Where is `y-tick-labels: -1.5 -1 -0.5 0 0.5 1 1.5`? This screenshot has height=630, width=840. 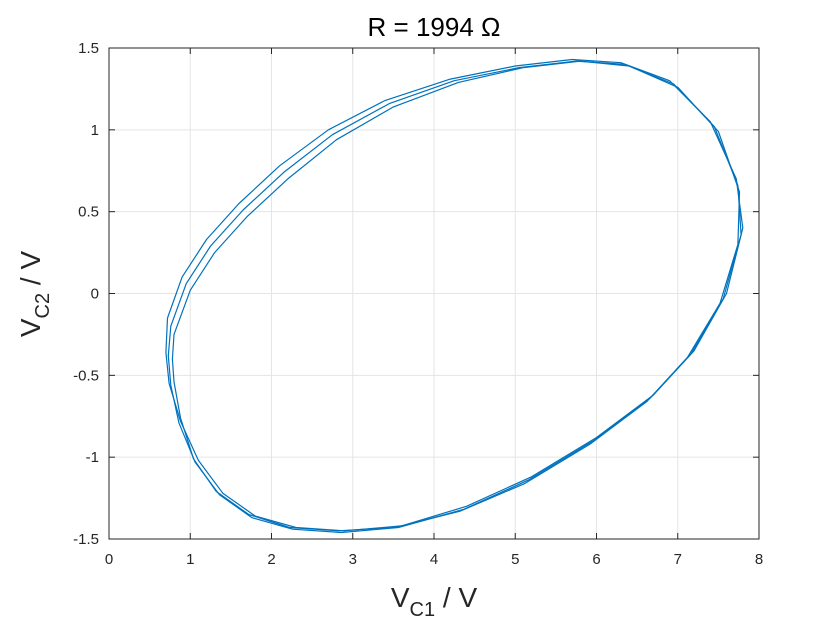
y-tick-labels: -1.5 -1 -0.5 0 0.5 1 1.5 is located at coordinates (86, 294).